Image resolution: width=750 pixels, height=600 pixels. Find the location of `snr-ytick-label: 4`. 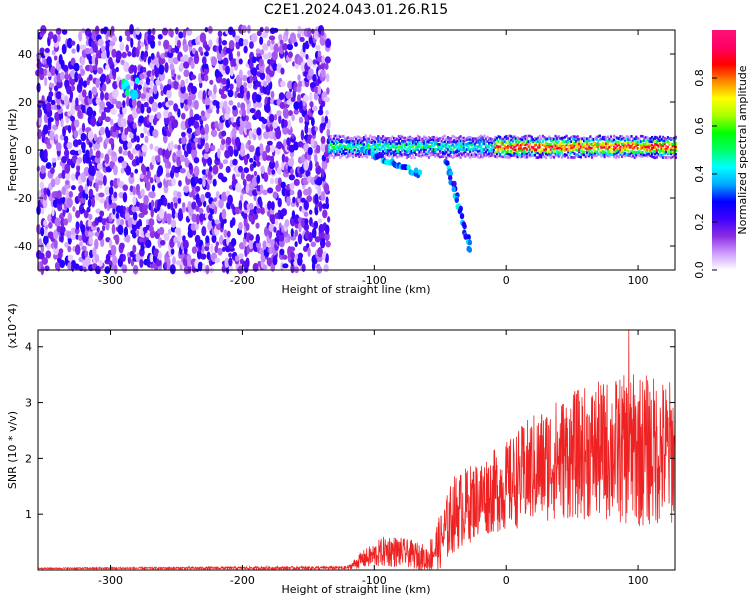

snr-ytick-label: 4 is located at coordinates (28, 347).